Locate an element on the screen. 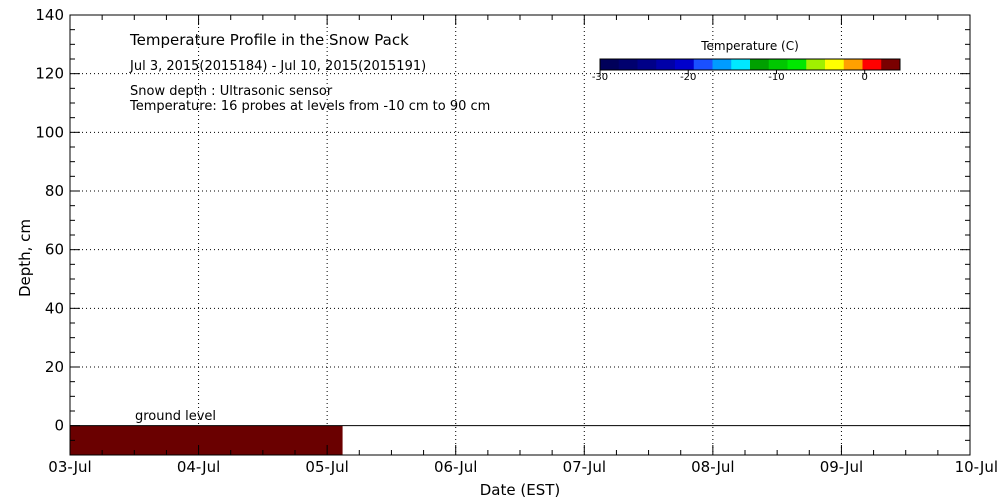  y-tick-label: 20 is located at coordinates (54, 367).